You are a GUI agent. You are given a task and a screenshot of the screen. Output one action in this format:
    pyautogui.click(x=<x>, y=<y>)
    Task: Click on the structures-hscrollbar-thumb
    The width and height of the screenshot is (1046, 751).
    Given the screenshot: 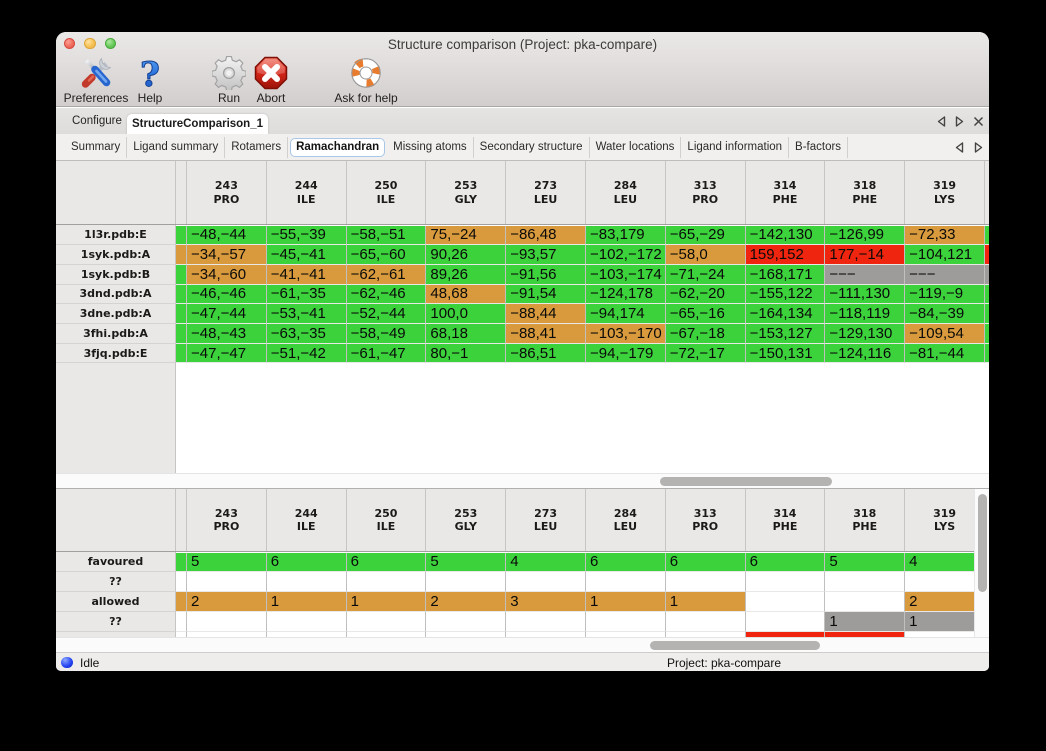 What is the action you would take?
    pyautogui.click(x=746, y=481)
    